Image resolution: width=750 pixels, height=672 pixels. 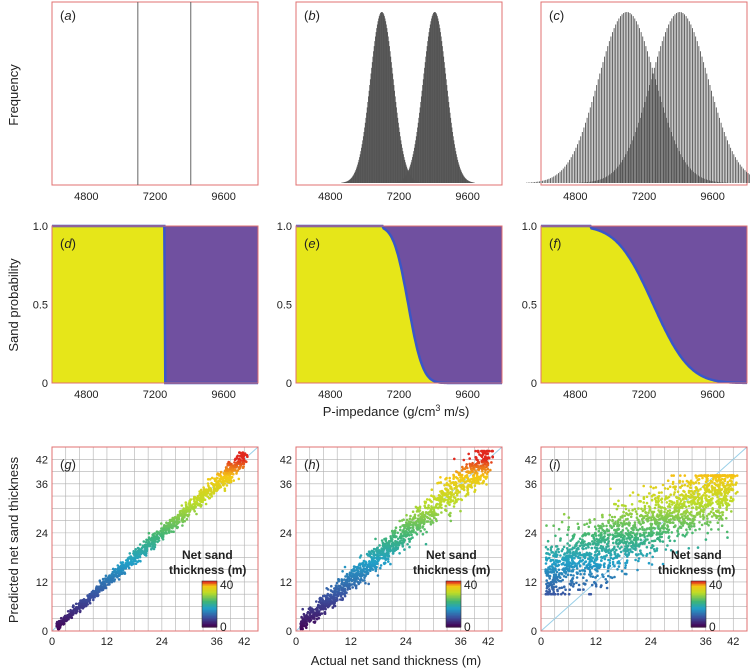 What do you see at coordinates (13, 539) in the screenshot?
I see `predicted-thickness-axis-label: Predicted net sand thickness` at bounding box center [13, 539].